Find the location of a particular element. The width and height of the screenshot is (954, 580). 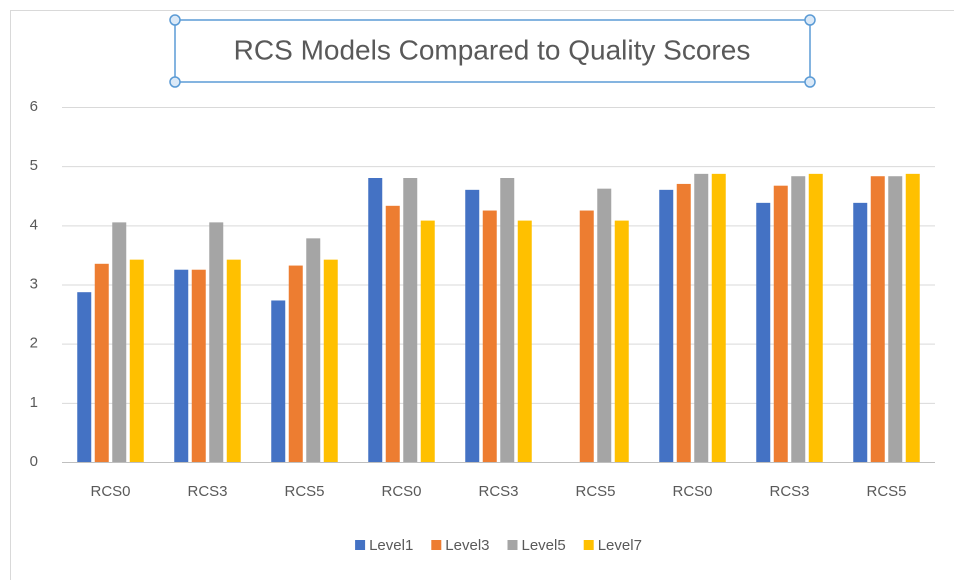

title-selection-box is located at coordinates (492, 51).